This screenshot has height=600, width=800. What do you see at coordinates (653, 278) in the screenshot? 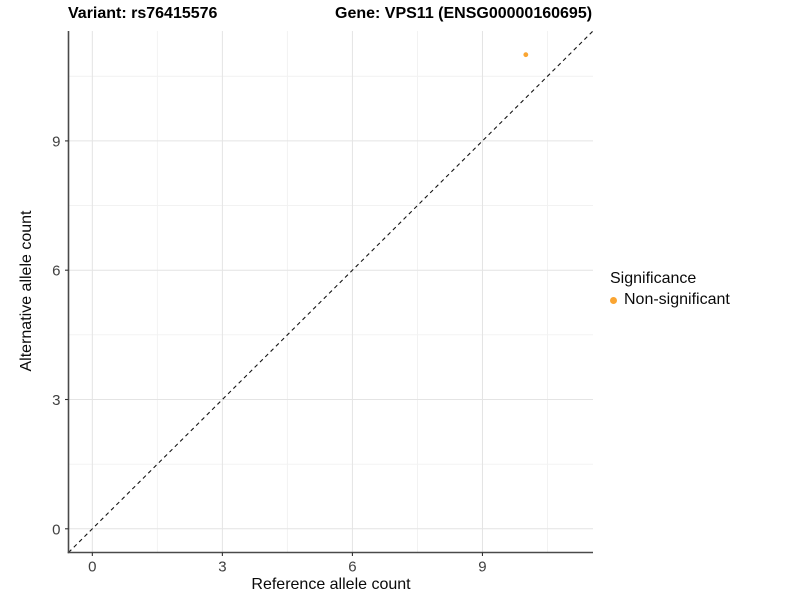
I see `legend-title: Significance` at bounding box center [653, 278].